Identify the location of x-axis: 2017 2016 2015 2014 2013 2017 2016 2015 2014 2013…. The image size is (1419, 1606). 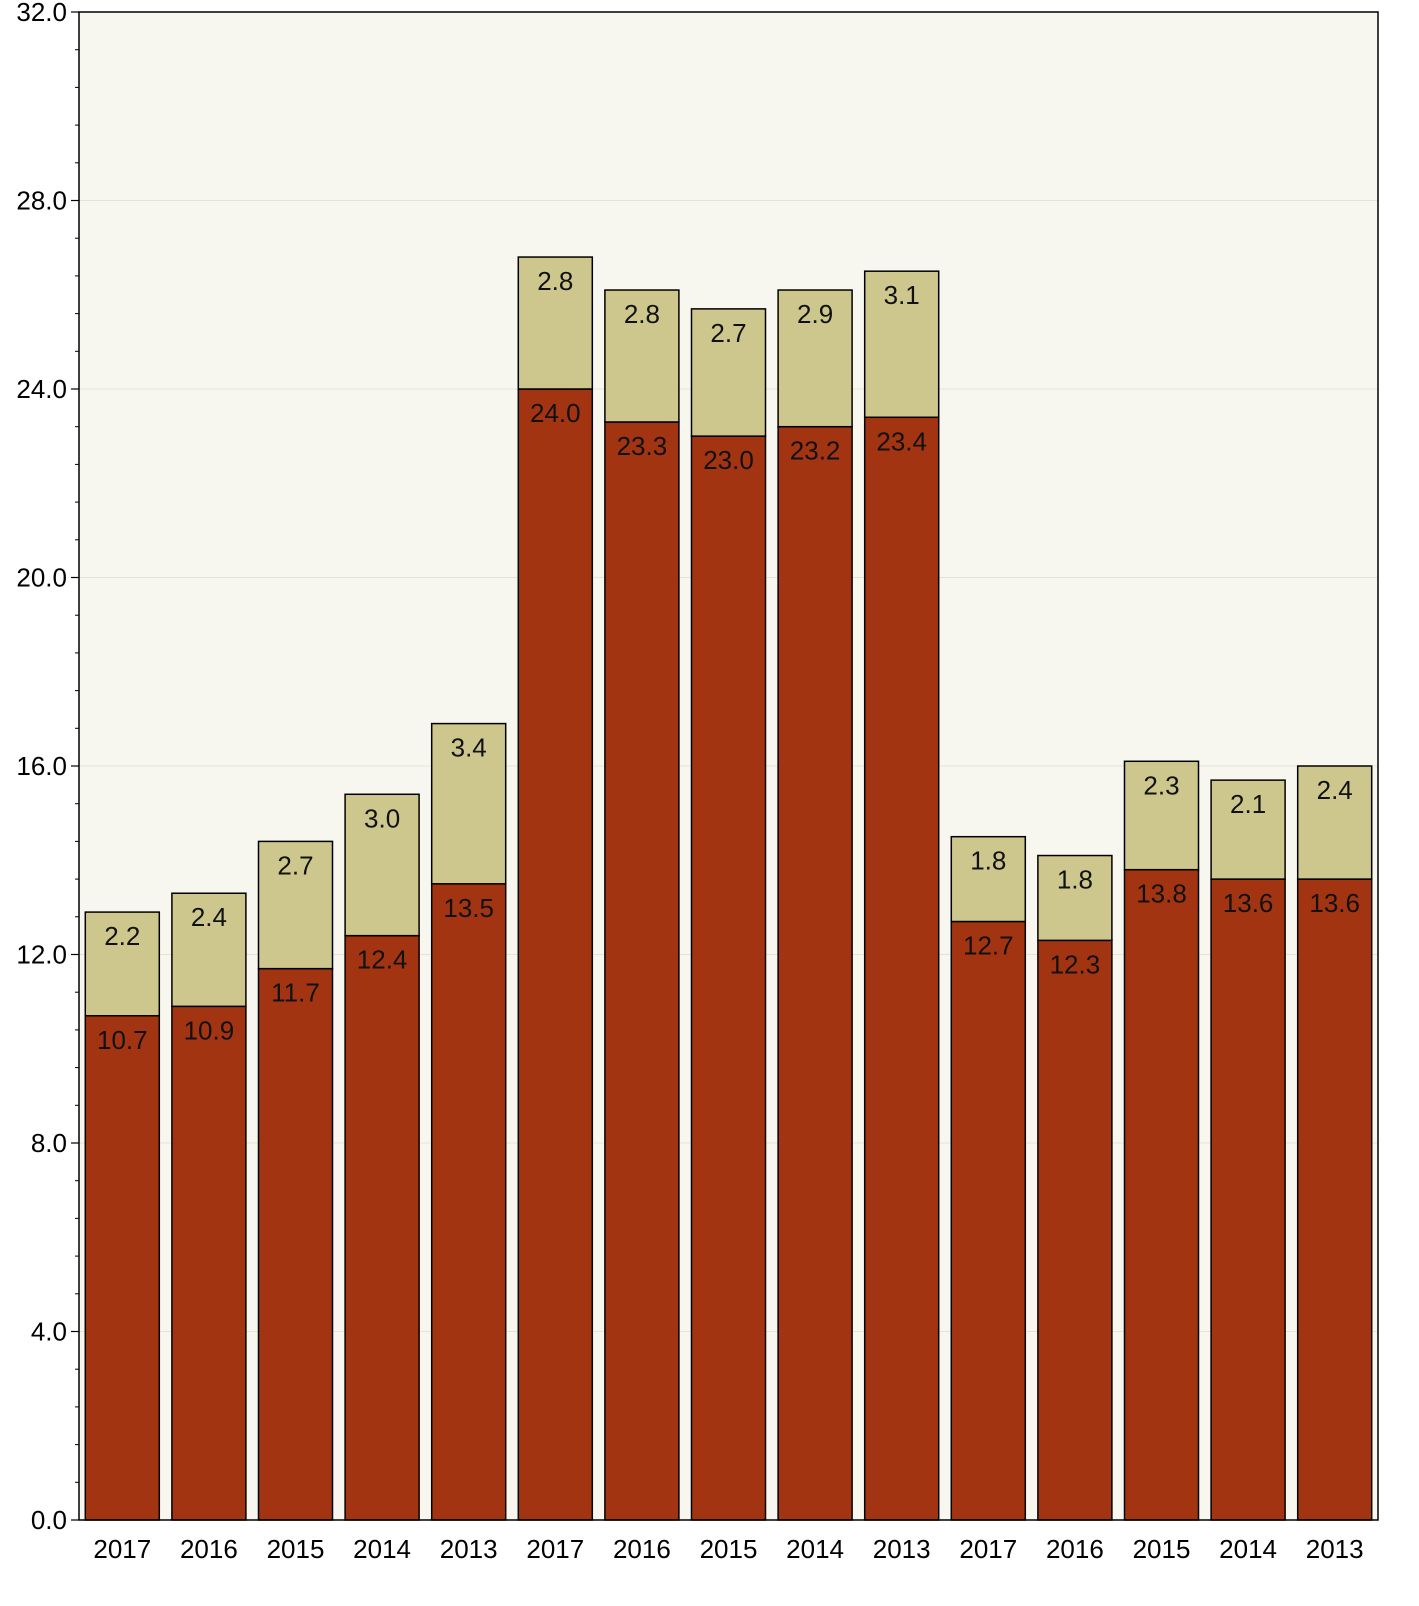
(728, 1549).